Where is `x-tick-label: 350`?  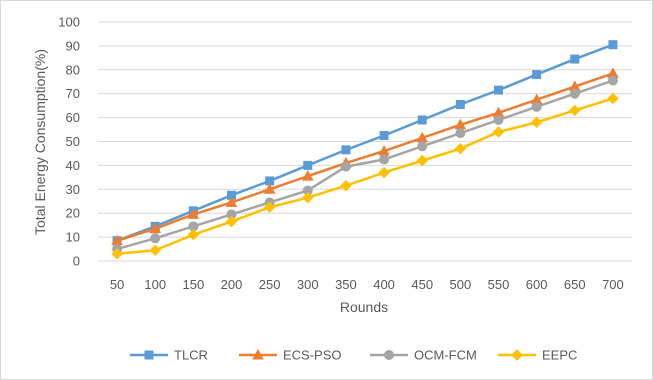 x-tick-label: 350 is located at coordinates (346, 284).